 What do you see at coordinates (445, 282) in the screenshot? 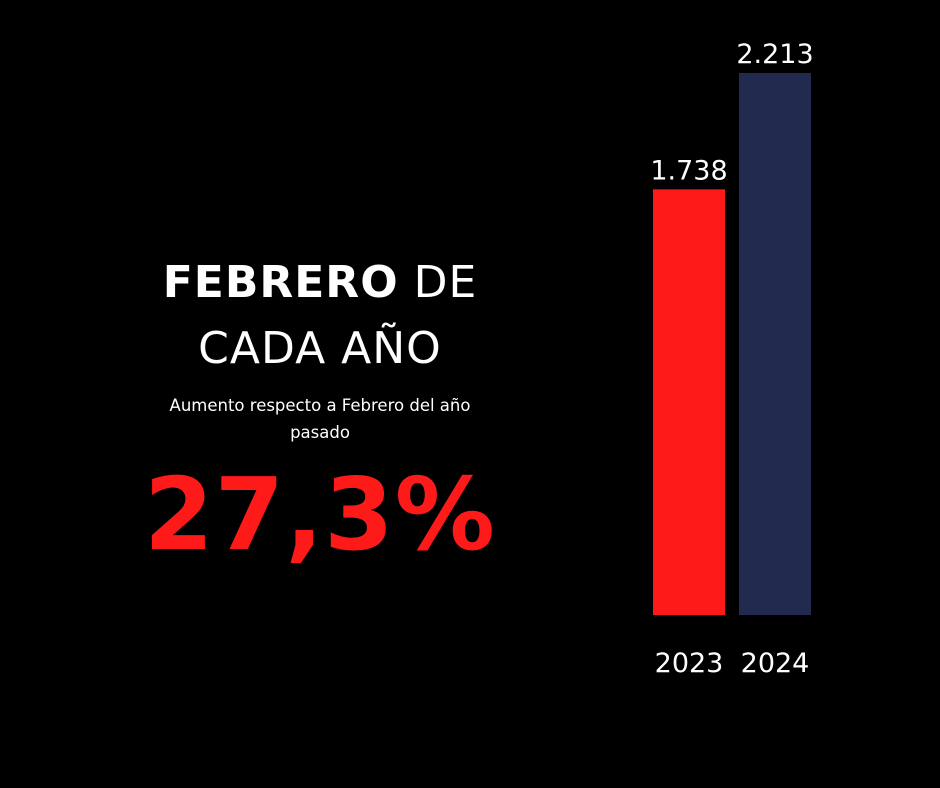
I see `title-part: DE` at bounding box center [445, 282].